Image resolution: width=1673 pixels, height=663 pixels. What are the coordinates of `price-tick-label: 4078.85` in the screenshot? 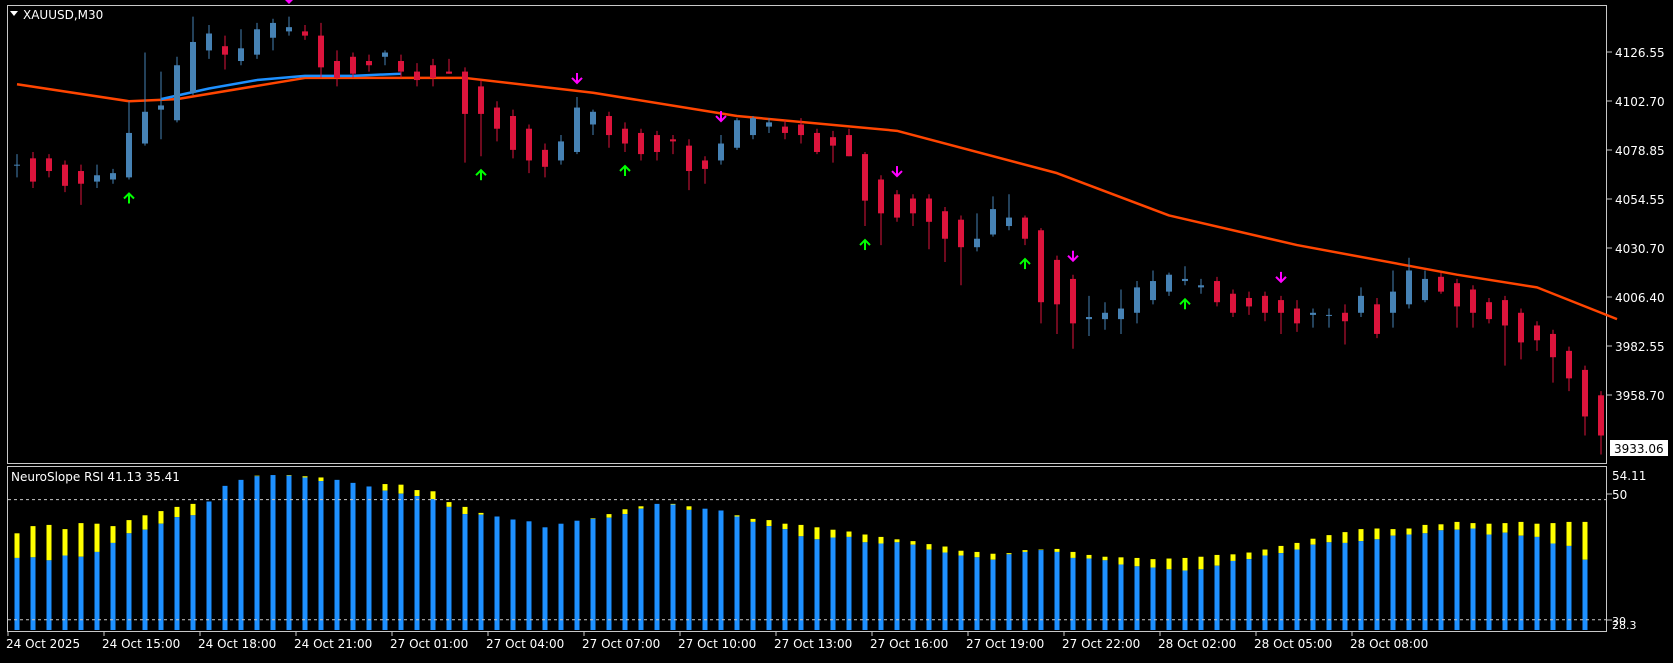 It's located at (1640, 151).